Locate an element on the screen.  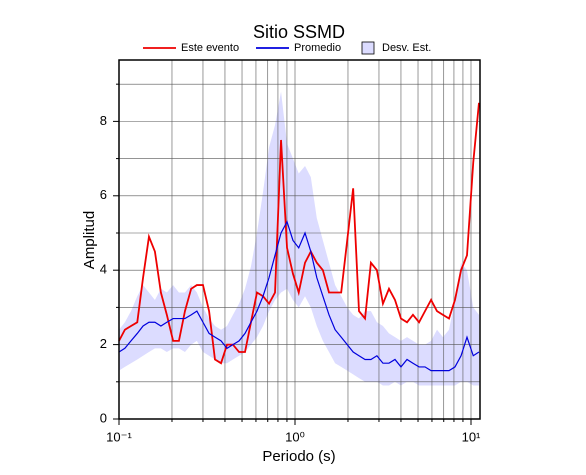
legend-label: Este evento is located at coordinates (210, 48).